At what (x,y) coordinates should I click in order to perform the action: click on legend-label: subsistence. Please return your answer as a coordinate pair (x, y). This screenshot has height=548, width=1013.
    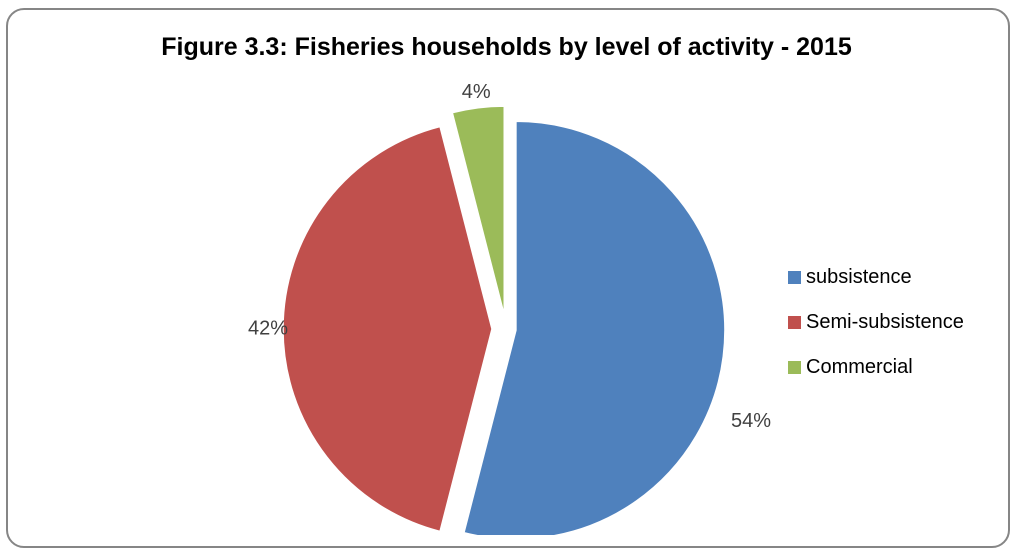
    Looking at the image, I should click on (859, 276).